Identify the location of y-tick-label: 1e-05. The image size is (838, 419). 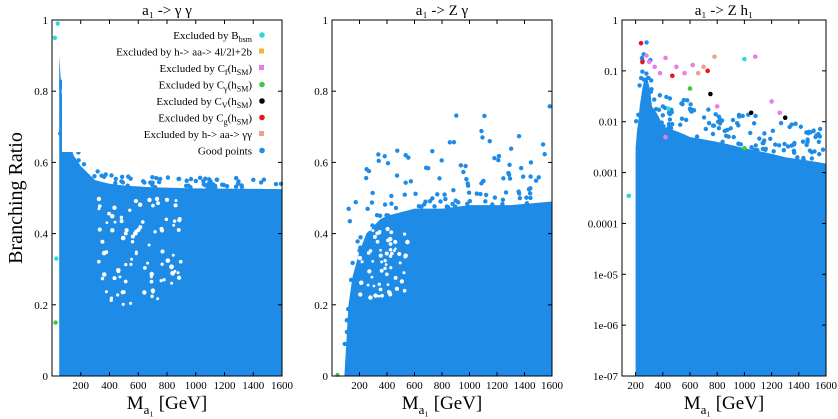
(606, 275).